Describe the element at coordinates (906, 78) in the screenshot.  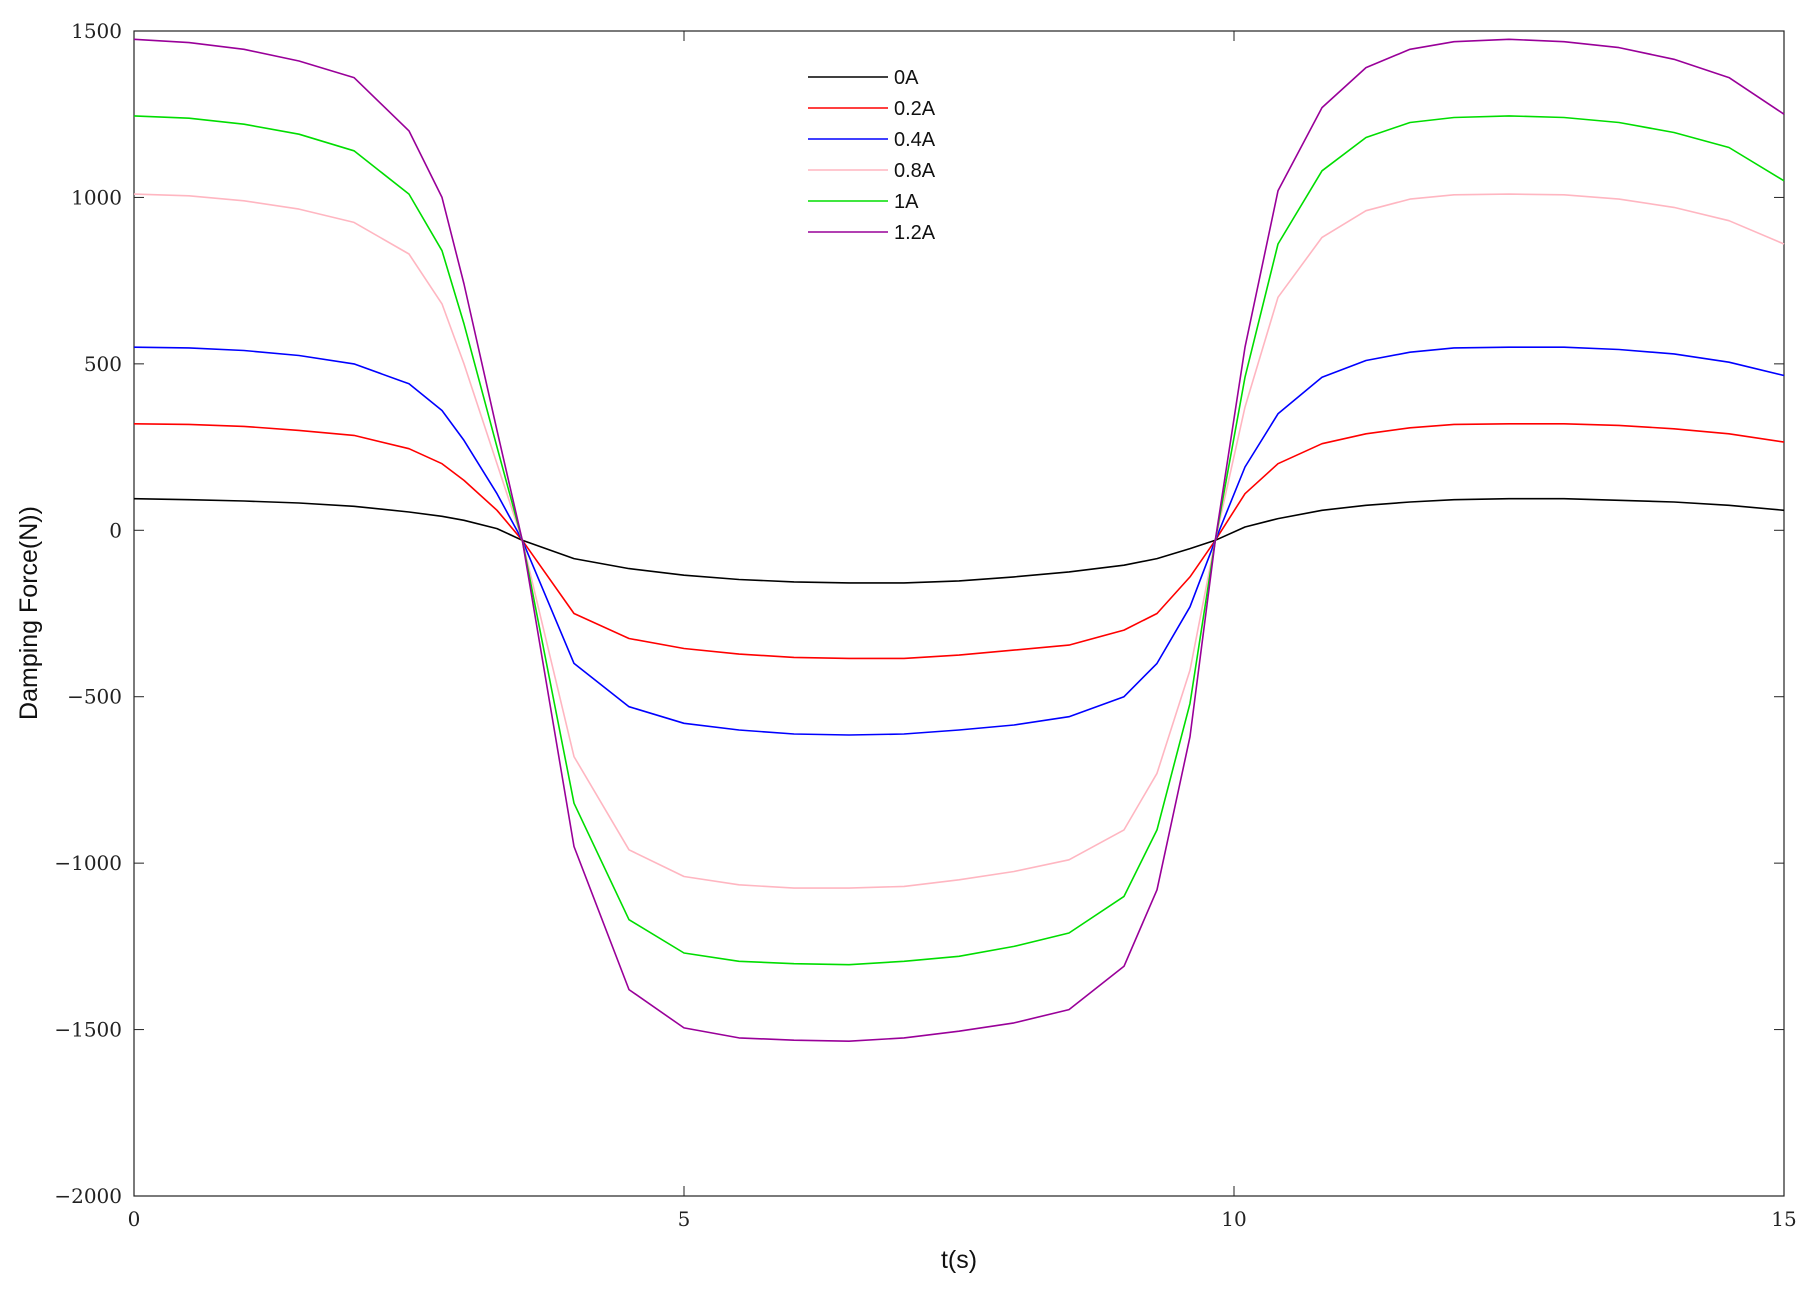
I see `legend-label: 0A` at that location.